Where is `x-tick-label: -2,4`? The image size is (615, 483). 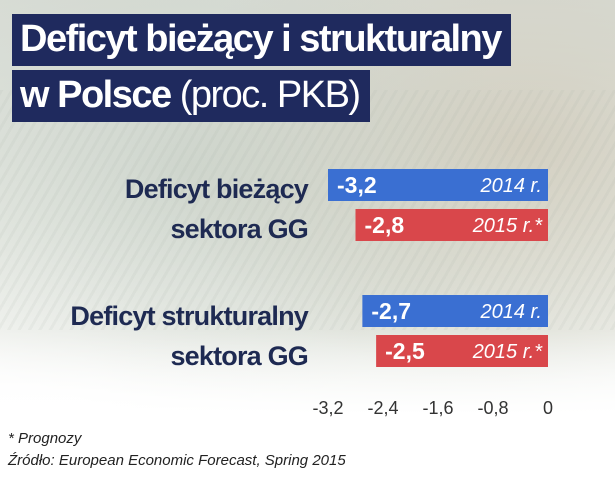
x-tick-label: -2,4 is located at coordinates (382, 408).